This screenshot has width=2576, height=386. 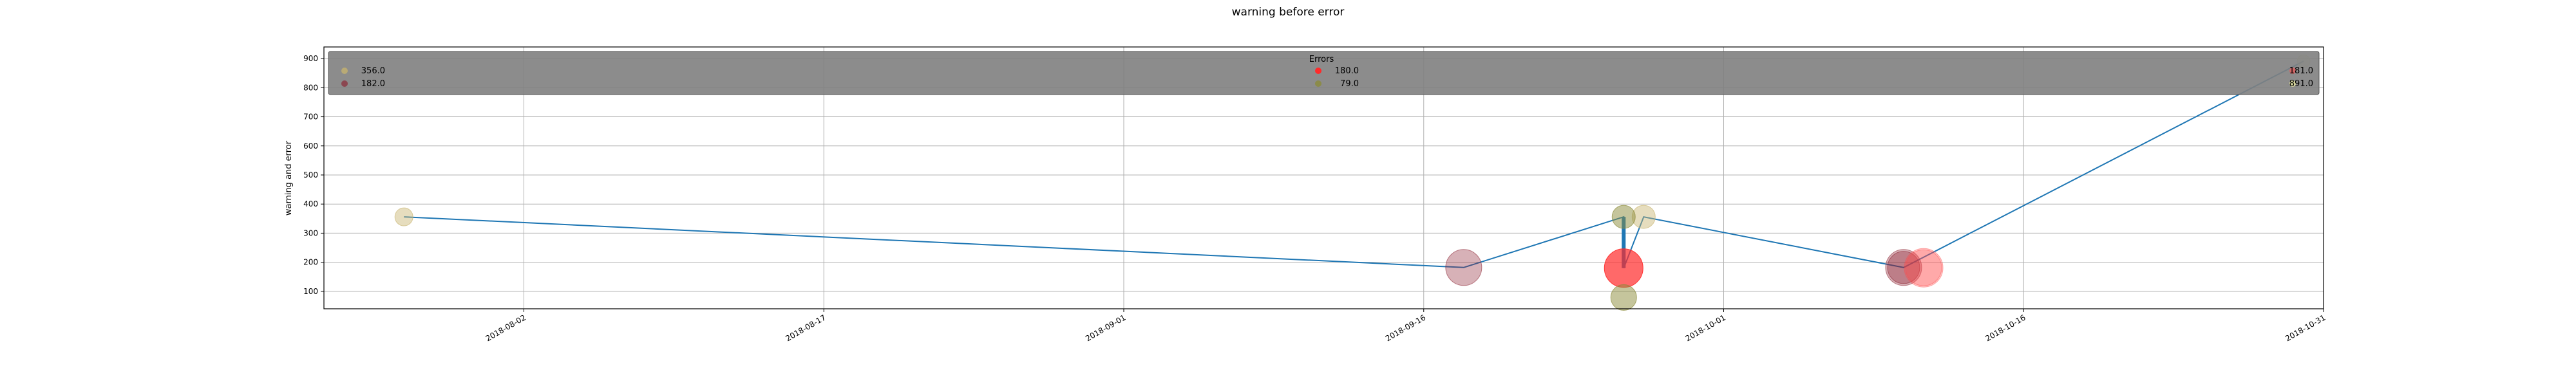 What do you see at coordinates (1321, 59) in the screenshot?
I see `legend-title: Errors` at bounding box center [1321, 59].